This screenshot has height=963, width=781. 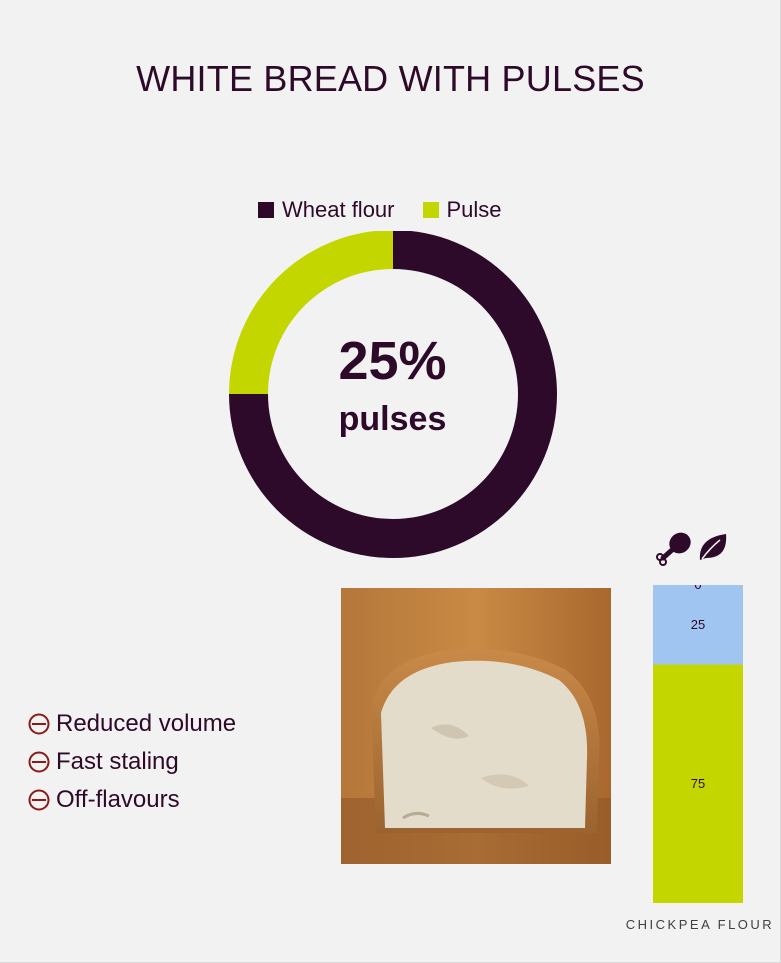 I want to click on donut-chart, so click(x=393, y=394).